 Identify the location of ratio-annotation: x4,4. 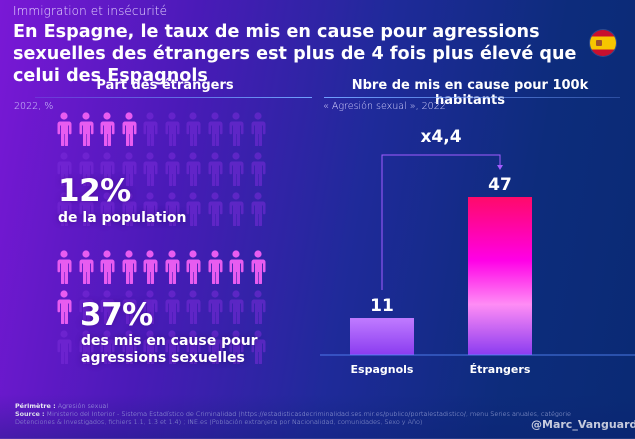
(440, 137).